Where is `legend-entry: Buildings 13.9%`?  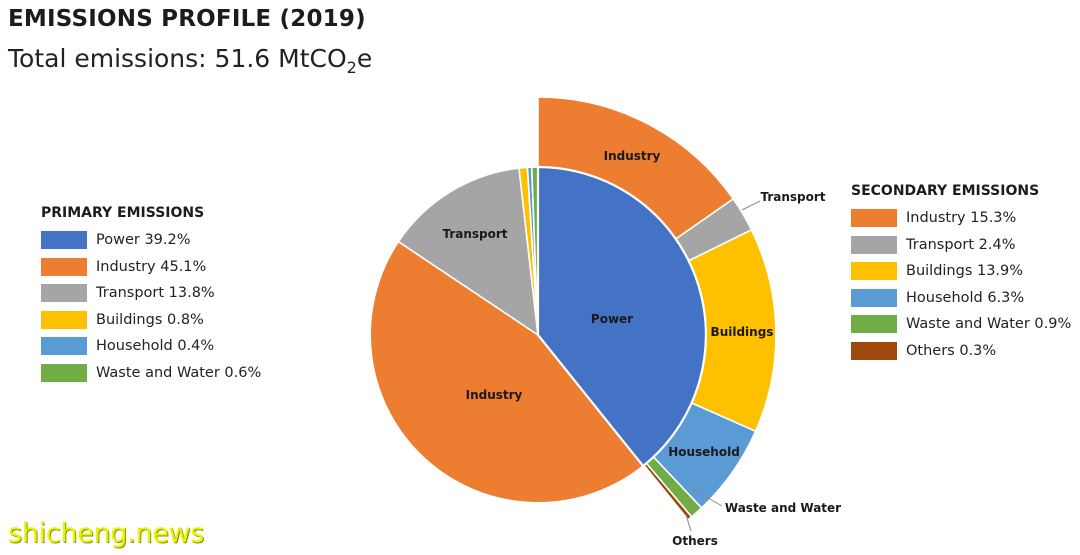 legend-entry: Buildings 13.9% is located at coordinates (961, 271).